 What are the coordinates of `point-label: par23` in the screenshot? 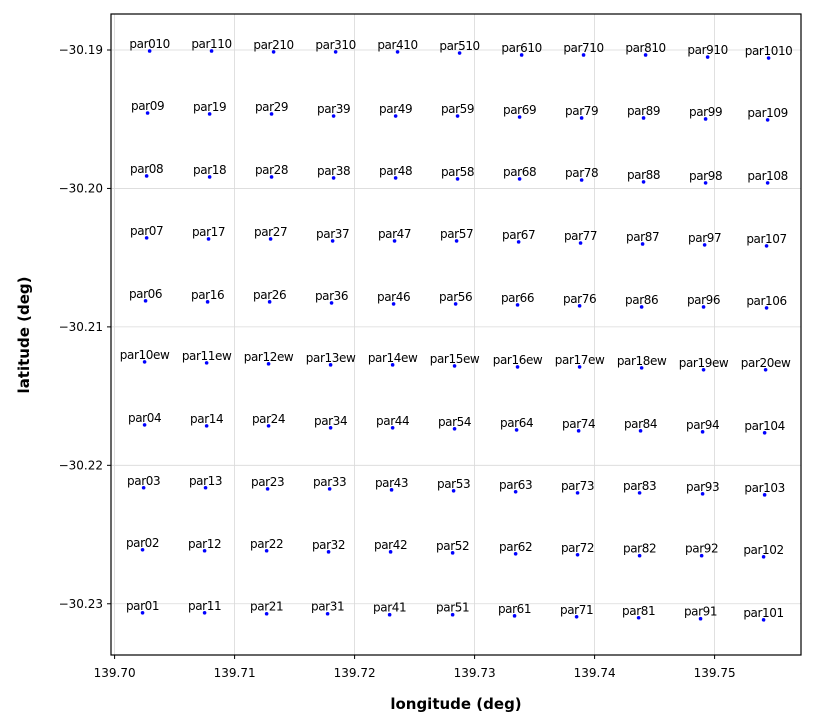 It's located at (267, 482).